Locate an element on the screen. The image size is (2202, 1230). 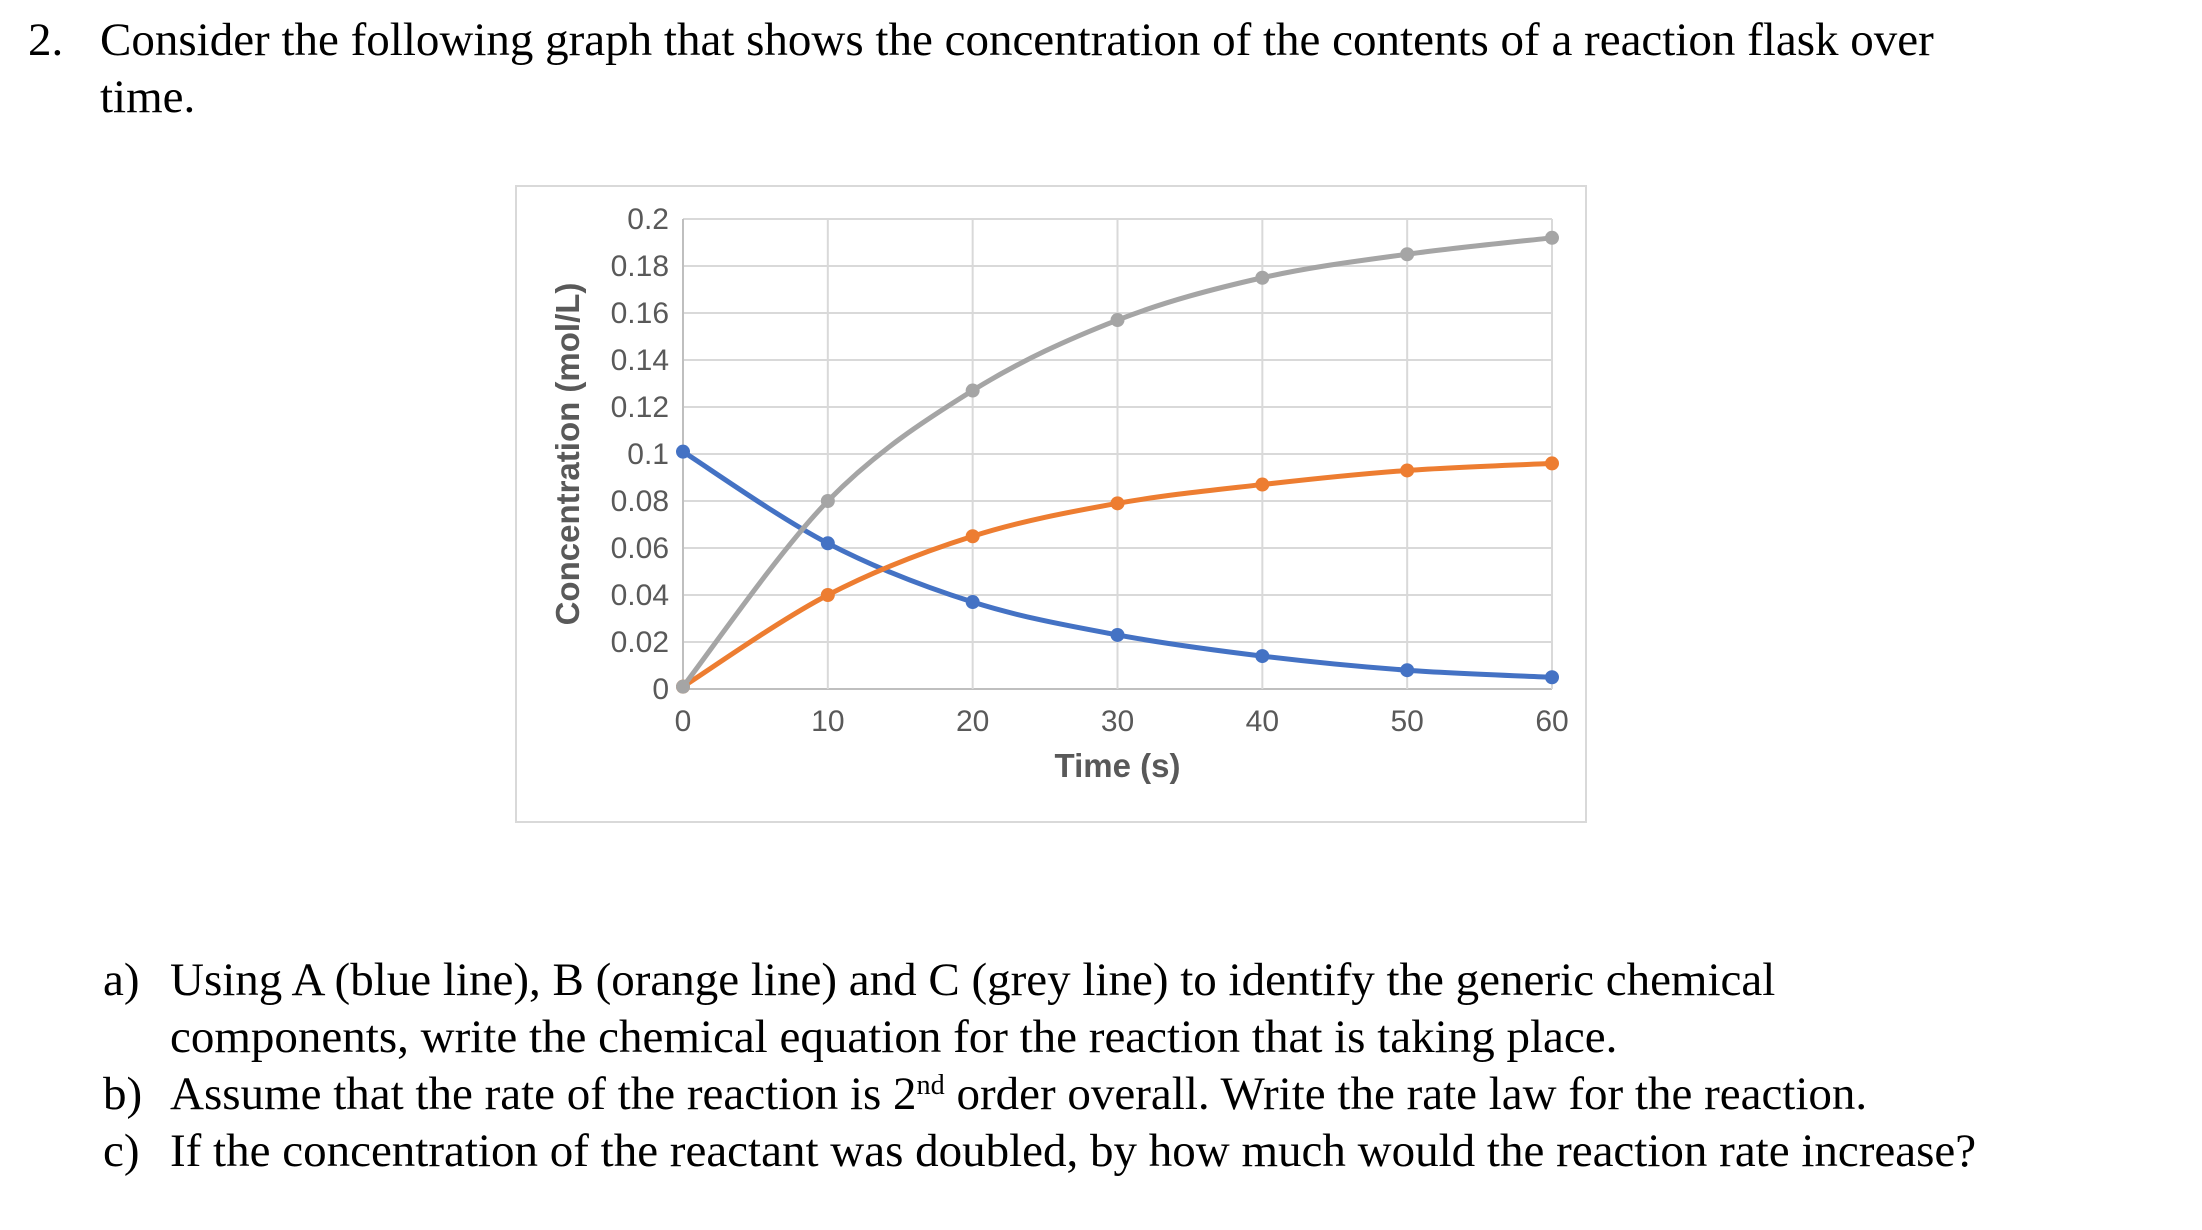
x-tick-label: 10 is located at coordinates (827, 721).